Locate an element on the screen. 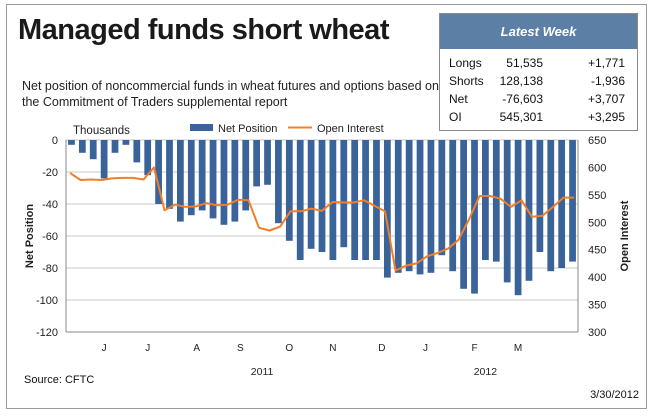 The image size is (657, 418). right-tick-label: 650 is located at coordinates (597, 141).